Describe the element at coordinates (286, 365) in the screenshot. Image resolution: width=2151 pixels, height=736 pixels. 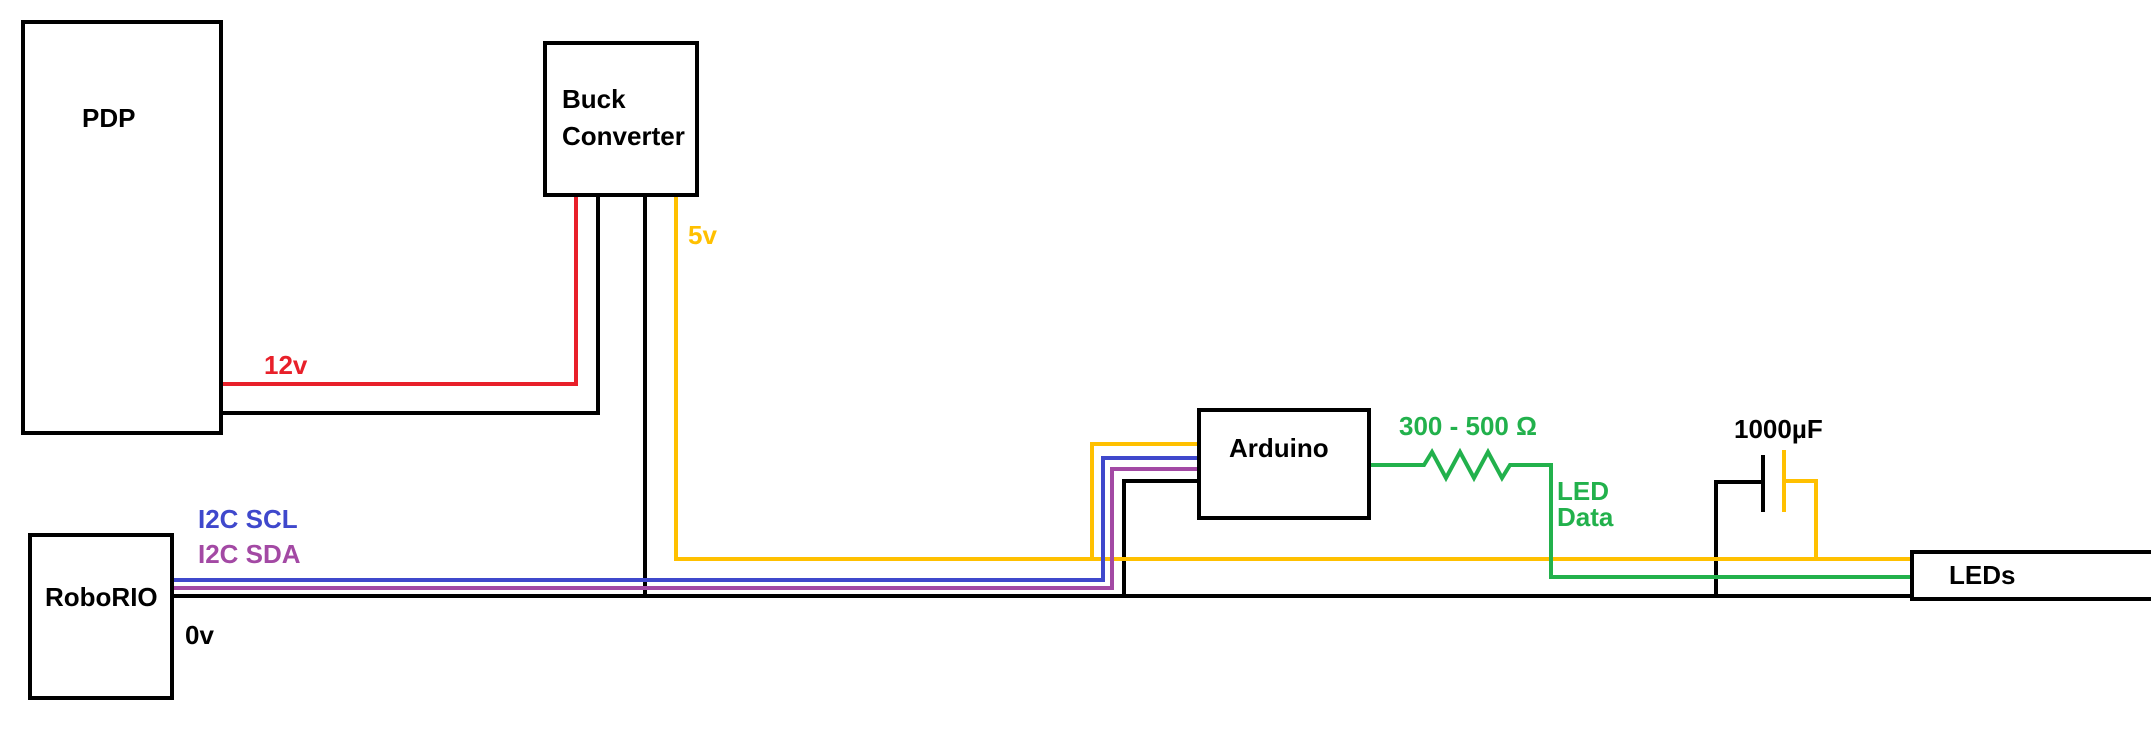
I see `label-12v: 12v` at that location.